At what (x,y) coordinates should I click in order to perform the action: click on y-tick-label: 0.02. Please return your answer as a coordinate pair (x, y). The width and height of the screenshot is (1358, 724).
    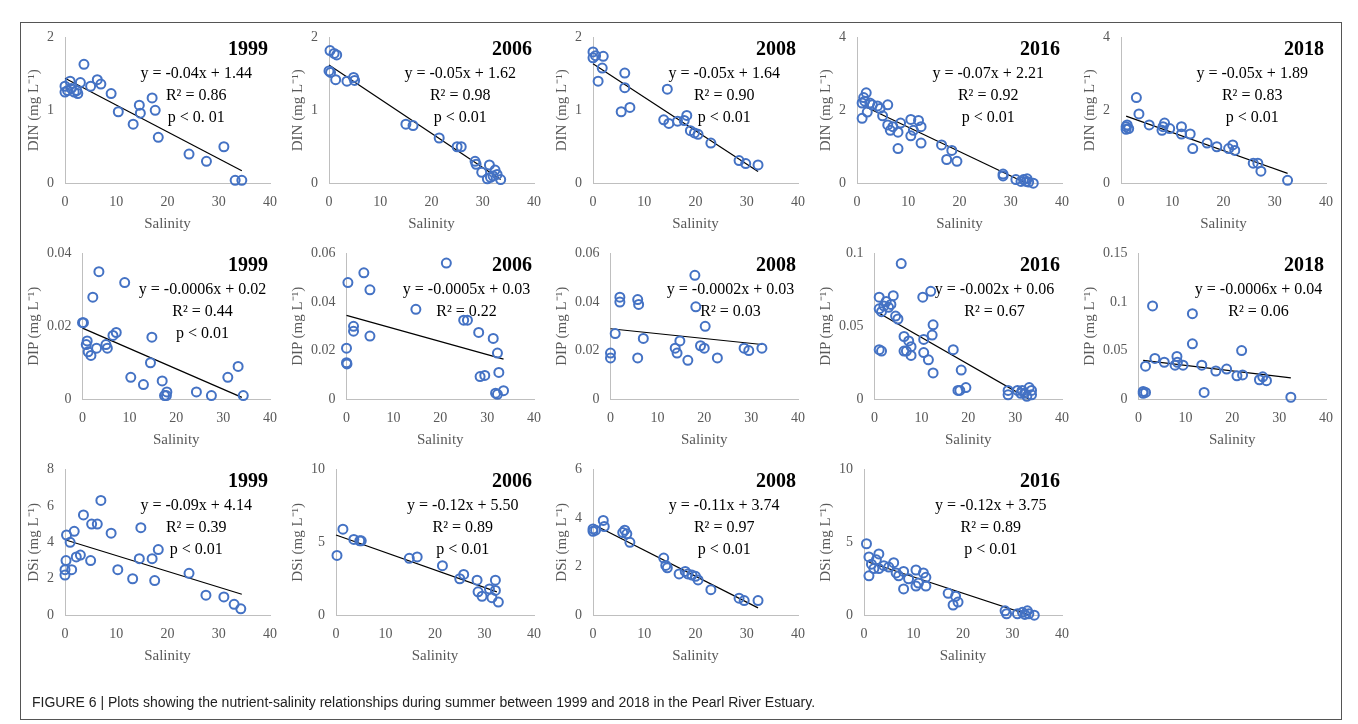
    Looking at the image, I should click on (587, 350).